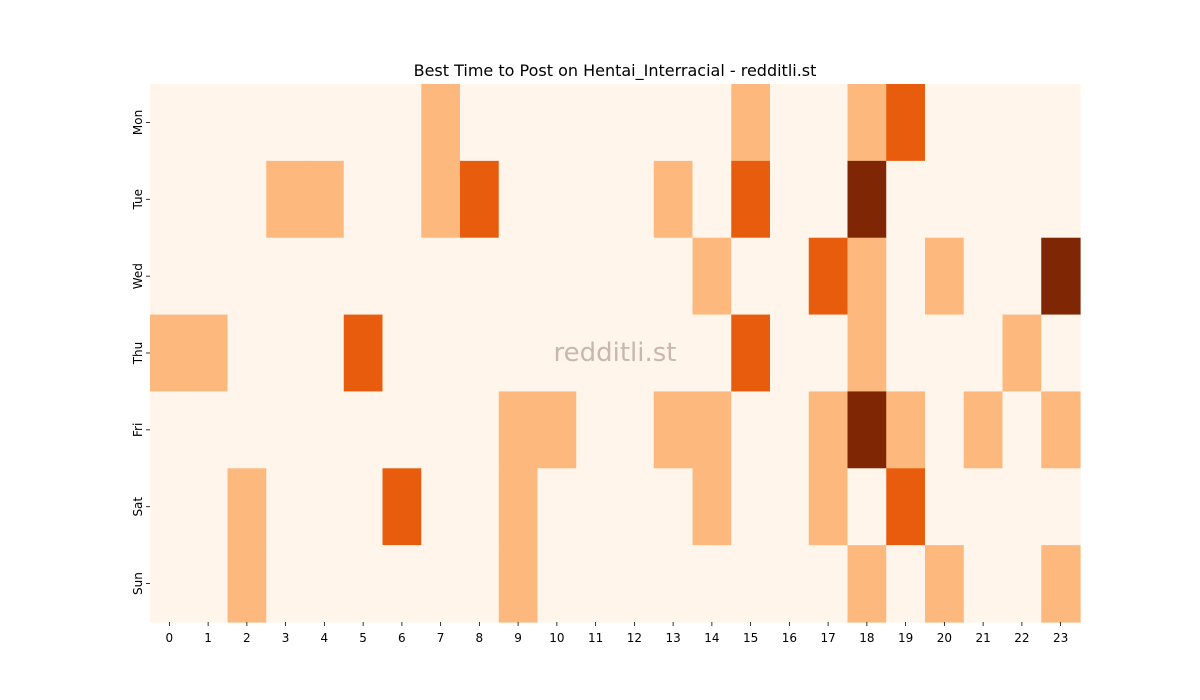 This screenshot has height=700, width=1200. What do you see at coordinates (518, 638) in the screenshot?
I see `x-tick-label: 9` at bounding box center [518, 638].